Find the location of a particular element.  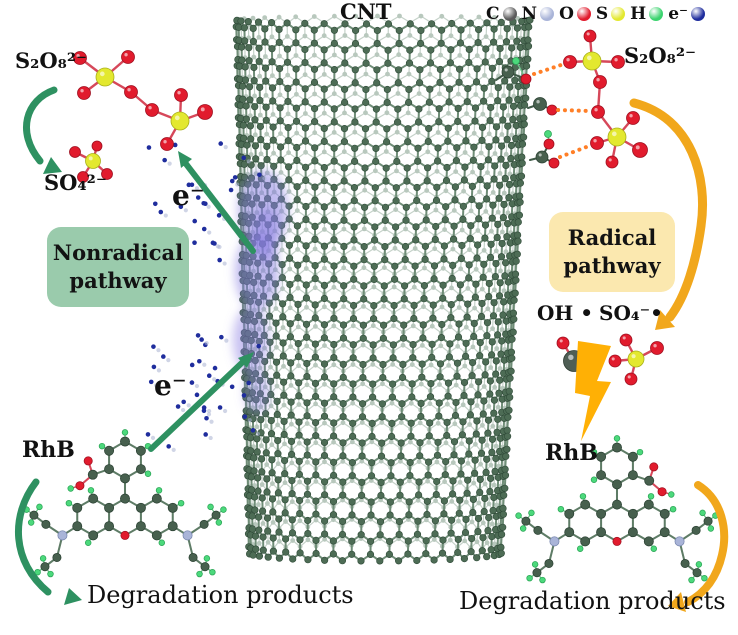

legend-symbol-carbon: C is located at coordinates (493, 14).